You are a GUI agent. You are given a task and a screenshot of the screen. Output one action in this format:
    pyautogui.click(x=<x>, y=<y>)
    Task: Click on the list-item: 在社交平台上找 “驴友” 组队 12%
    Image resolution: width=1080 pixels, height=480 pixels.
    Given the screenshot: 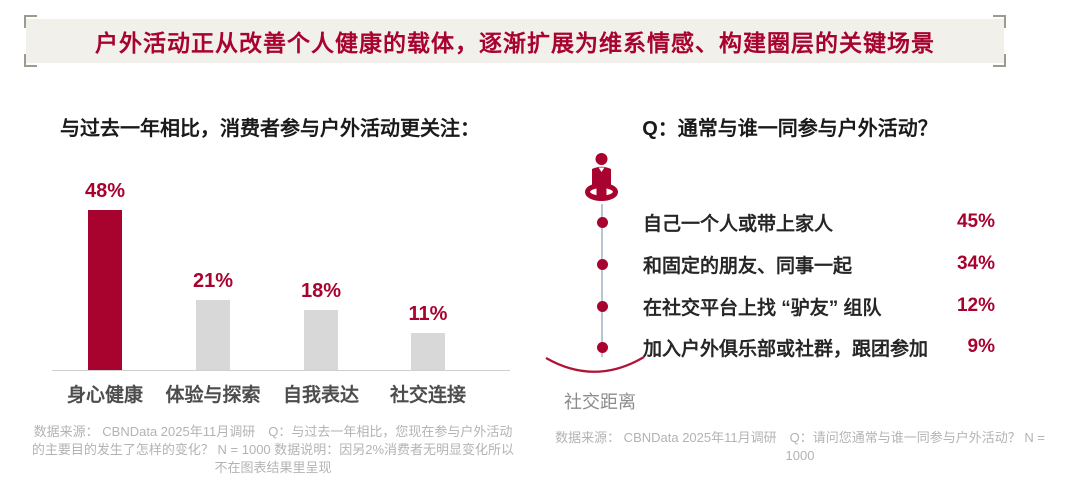 What is the action you would take?
    pyautogui.click(x=790, y=306)
    